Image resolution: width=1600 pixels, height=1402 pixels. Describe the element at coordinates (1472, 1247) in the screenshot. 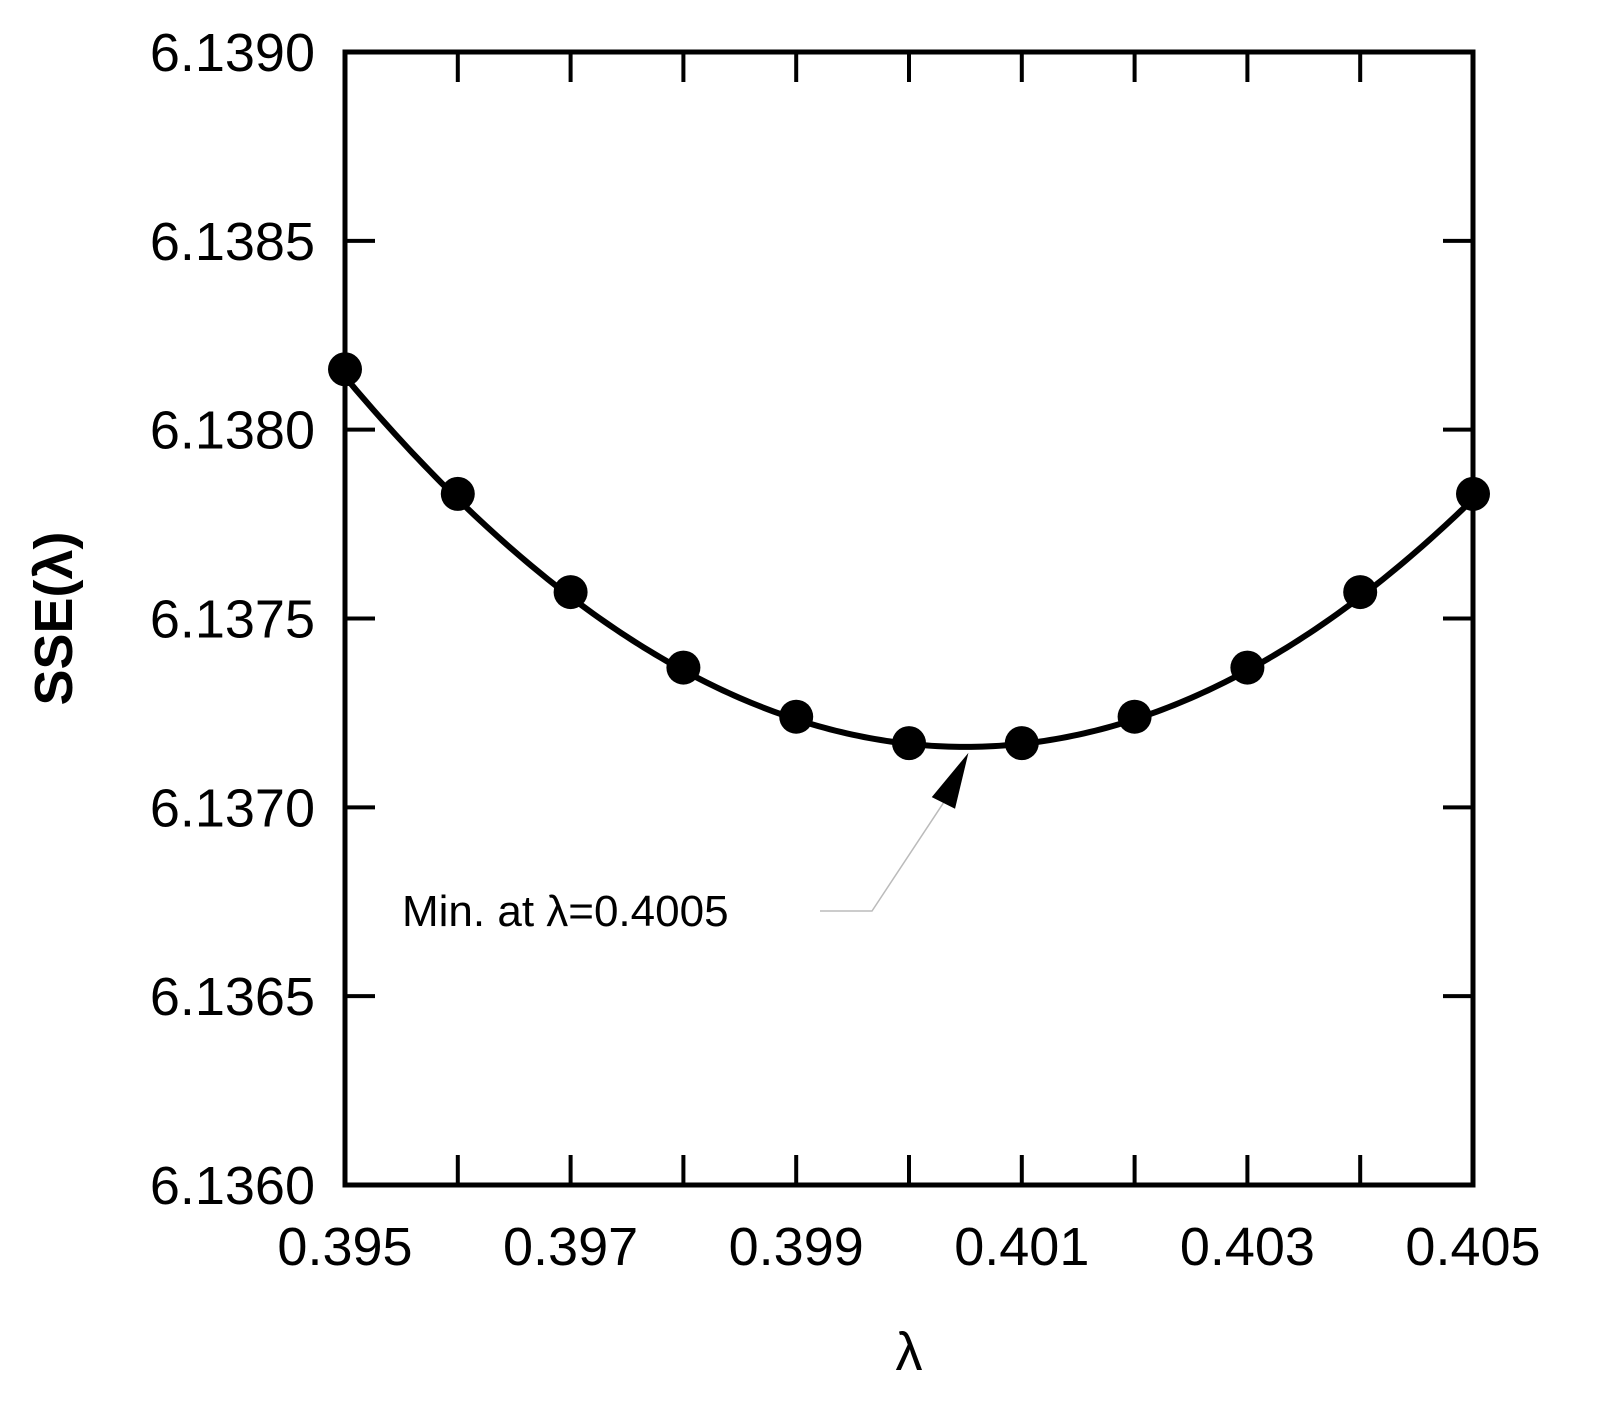

I see `x-tick-label: 0.405` at that location.